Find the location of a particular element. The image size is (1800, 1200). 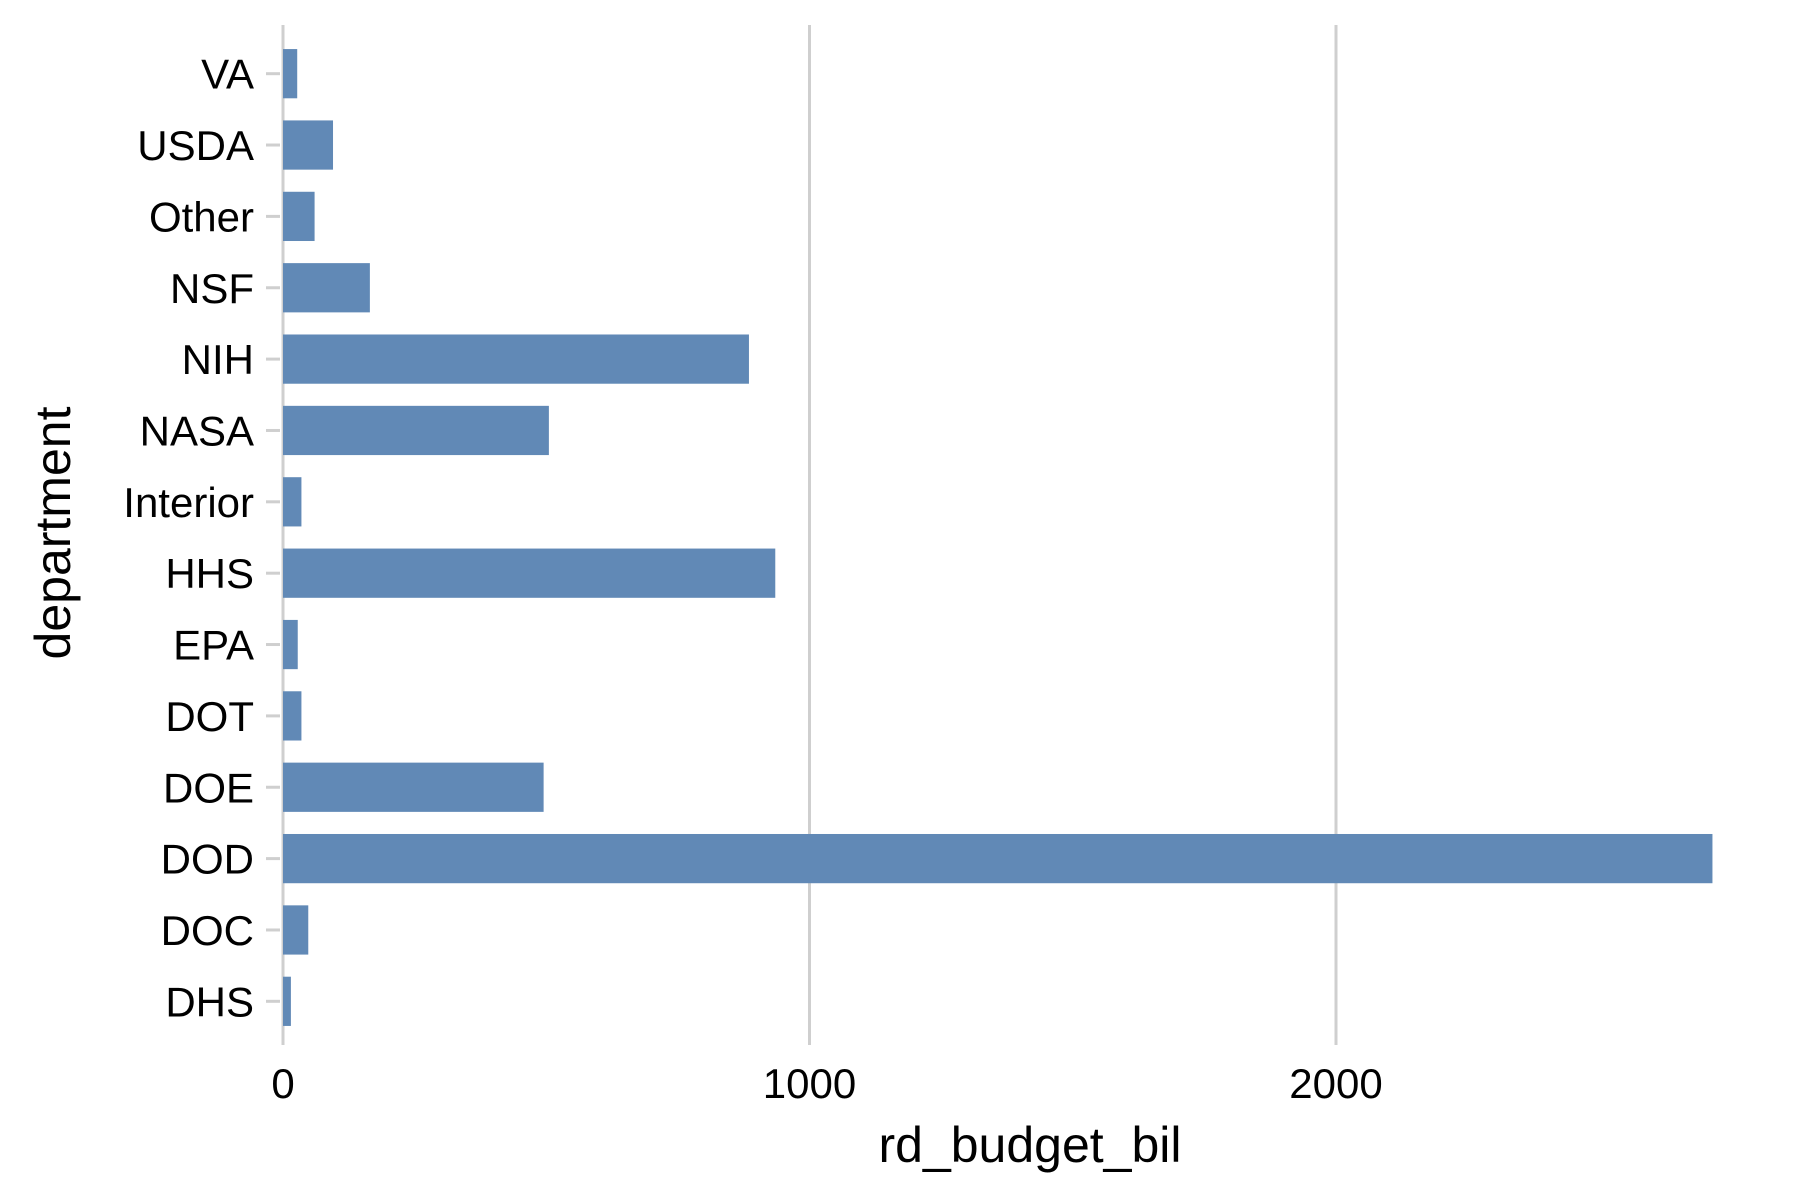

y-tick-label: HHS is located at coordinates (209, 573).